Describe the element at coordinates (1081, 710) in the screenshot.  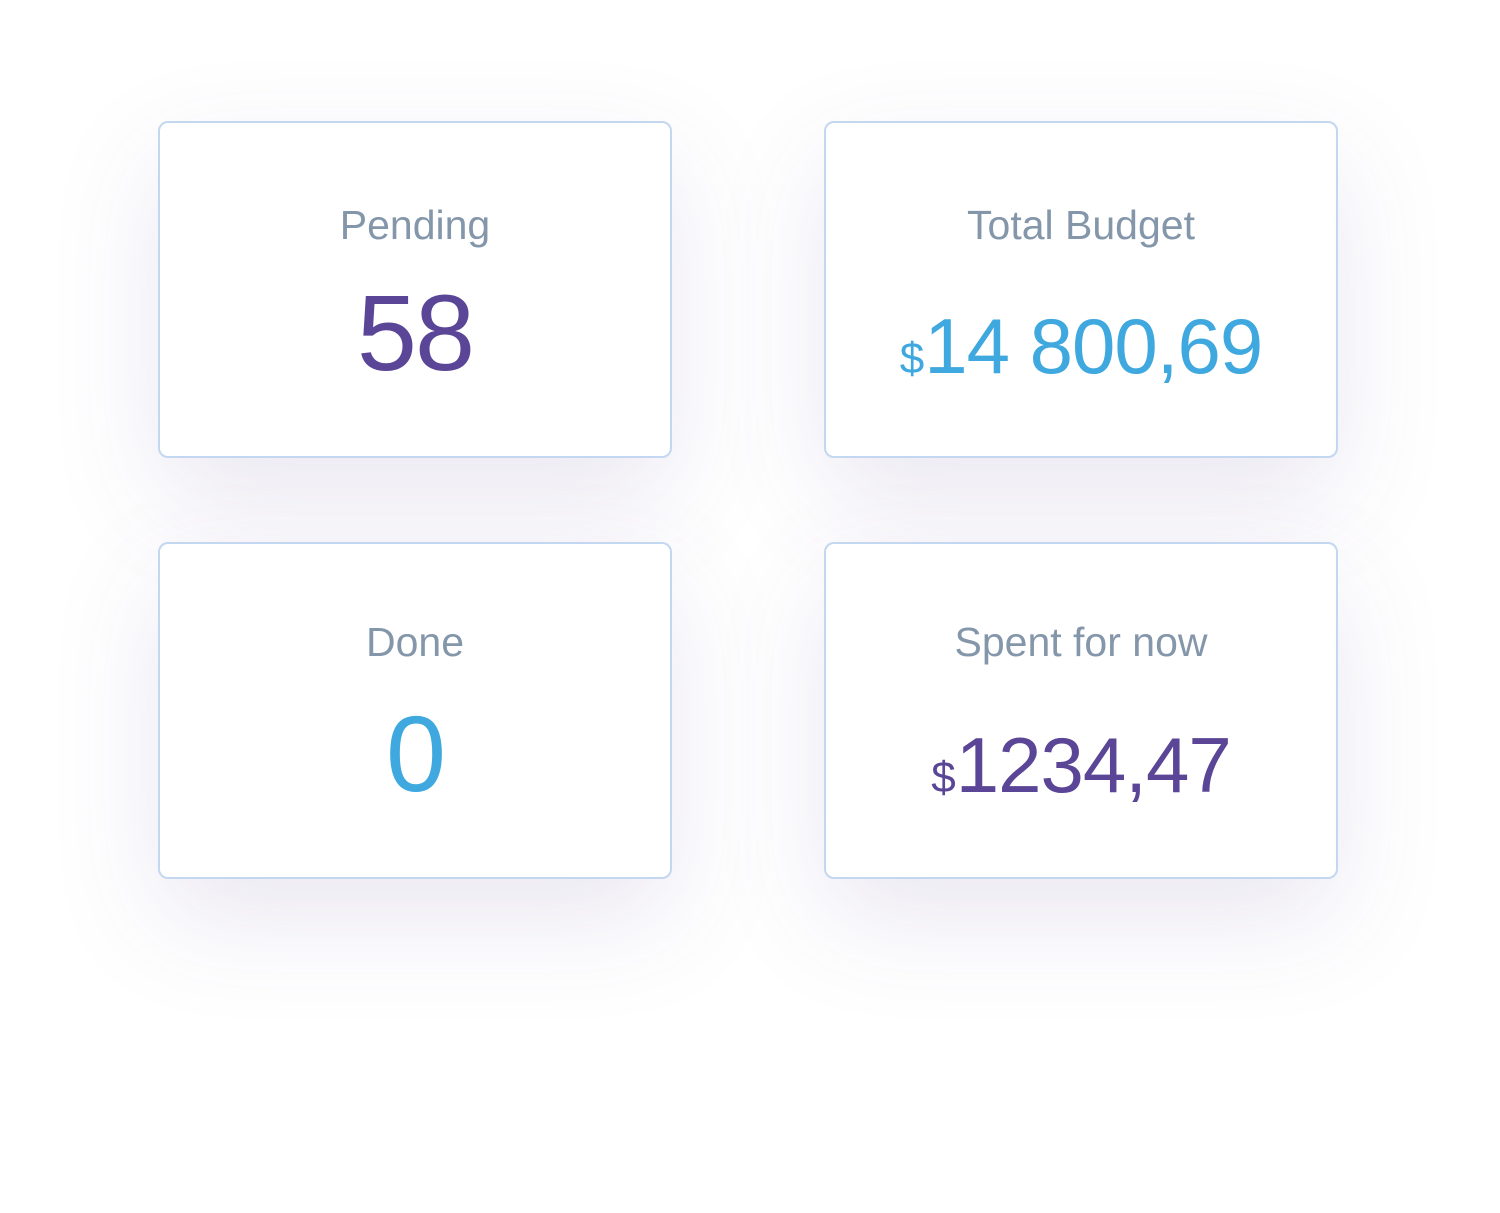
I see `spent-card: Spent for now $1234,47` at that location.